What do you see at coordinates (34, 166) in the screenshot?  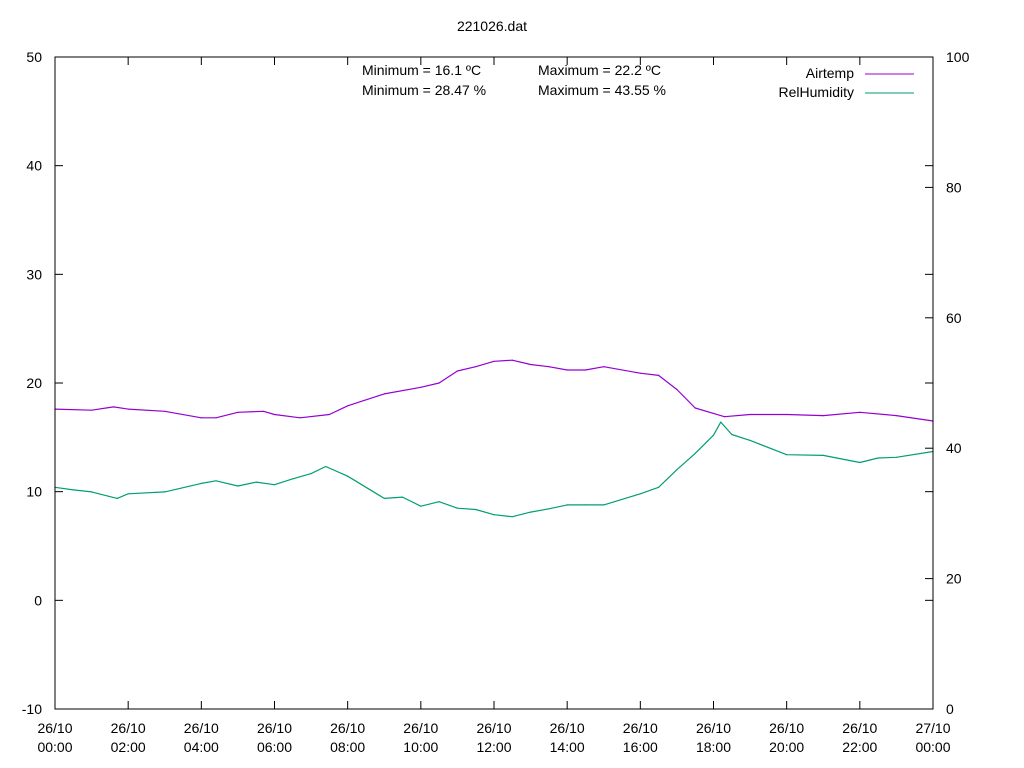 I see `left-y-tick-label: 40` at bounding box center [34, 166].